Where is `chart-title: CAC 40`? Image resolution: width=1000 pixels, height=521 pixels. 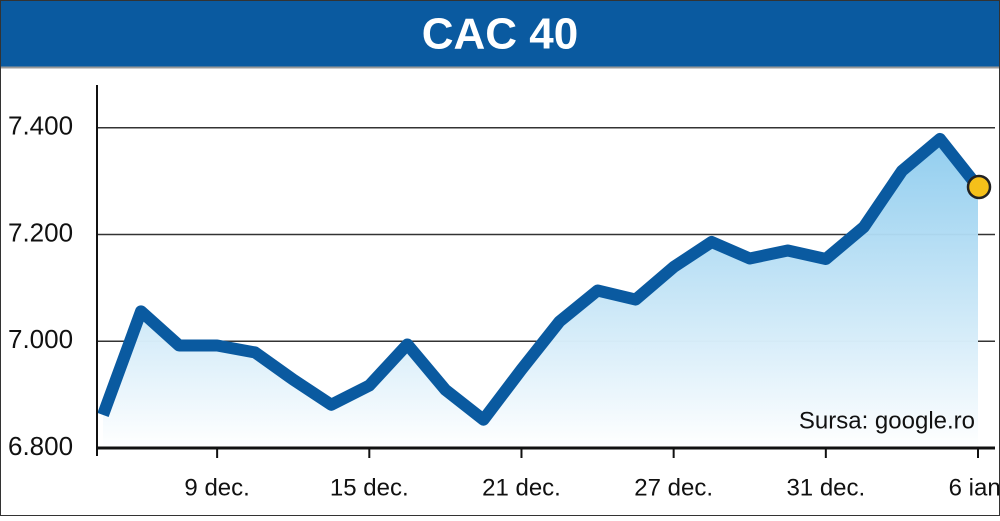 chart-title: CAC 40 is located at coordinates (500, 34).